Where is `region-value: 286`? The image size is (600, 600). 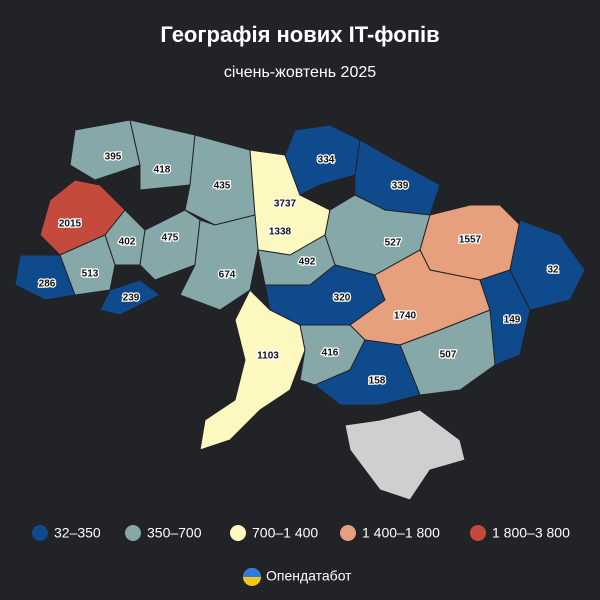 region-value: 286 is located at coordinates (47, 284).